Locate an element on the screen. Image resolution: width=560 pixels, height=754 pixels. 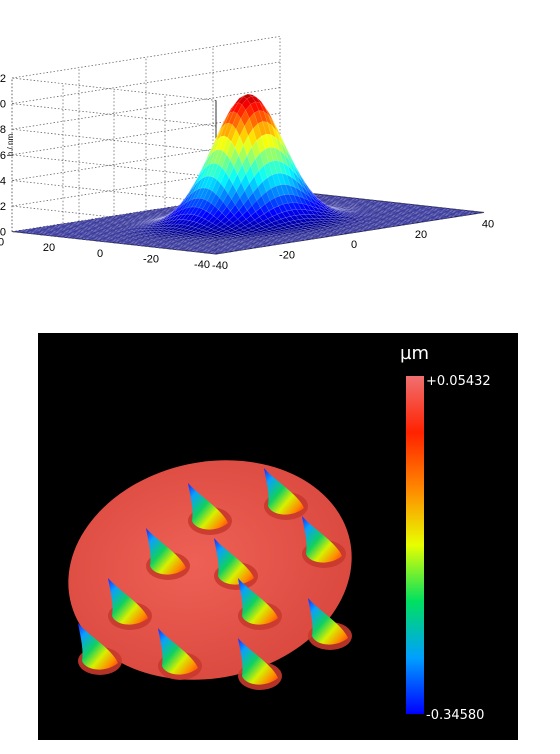
z-tick-label: 6 is located at coordinates (3, 156).